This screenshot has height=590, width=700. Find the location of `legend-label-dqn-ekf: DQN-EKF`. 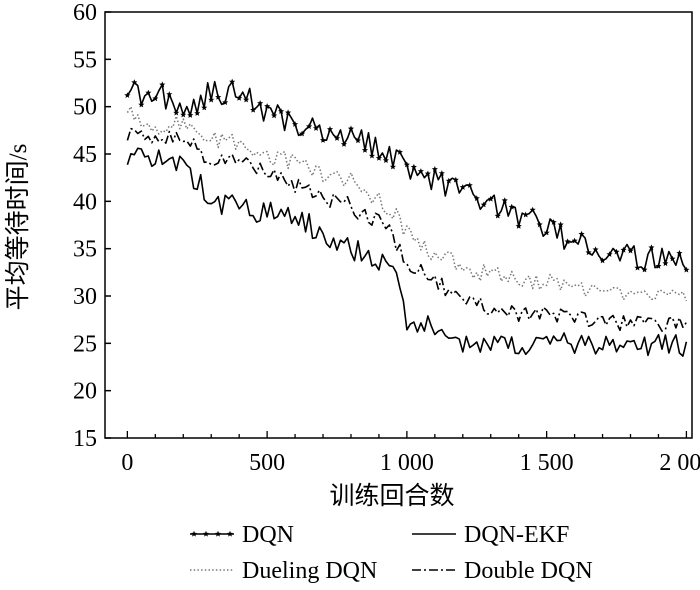

legend-label-dqn-ekf: DQN-EKF is located at coordinates (516, 535).